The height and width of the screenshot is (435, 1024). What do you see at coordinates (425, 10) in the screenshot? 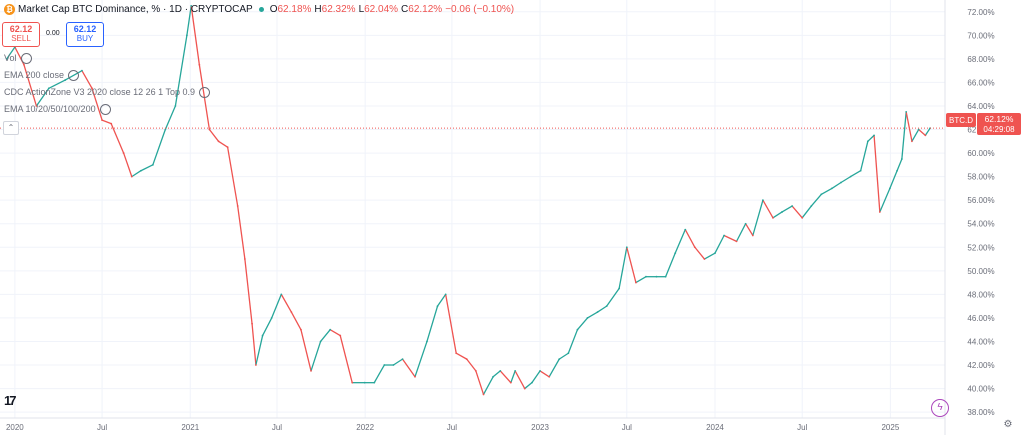
I see `close-value: 62.12%` at bounding box center [425, 10].